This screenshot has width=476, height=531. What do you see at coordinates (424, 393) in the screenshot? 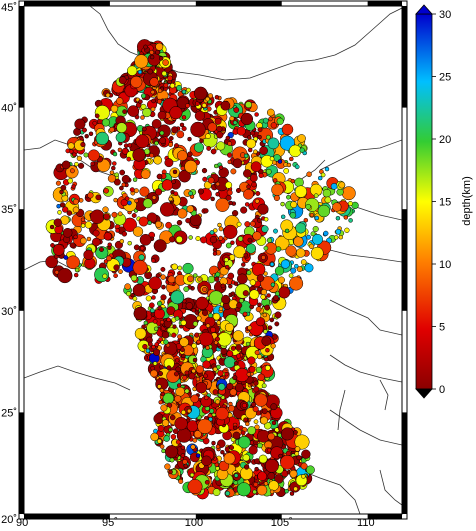
I see `colorbar-bottom-triangle` at bounding box center [424, 393].